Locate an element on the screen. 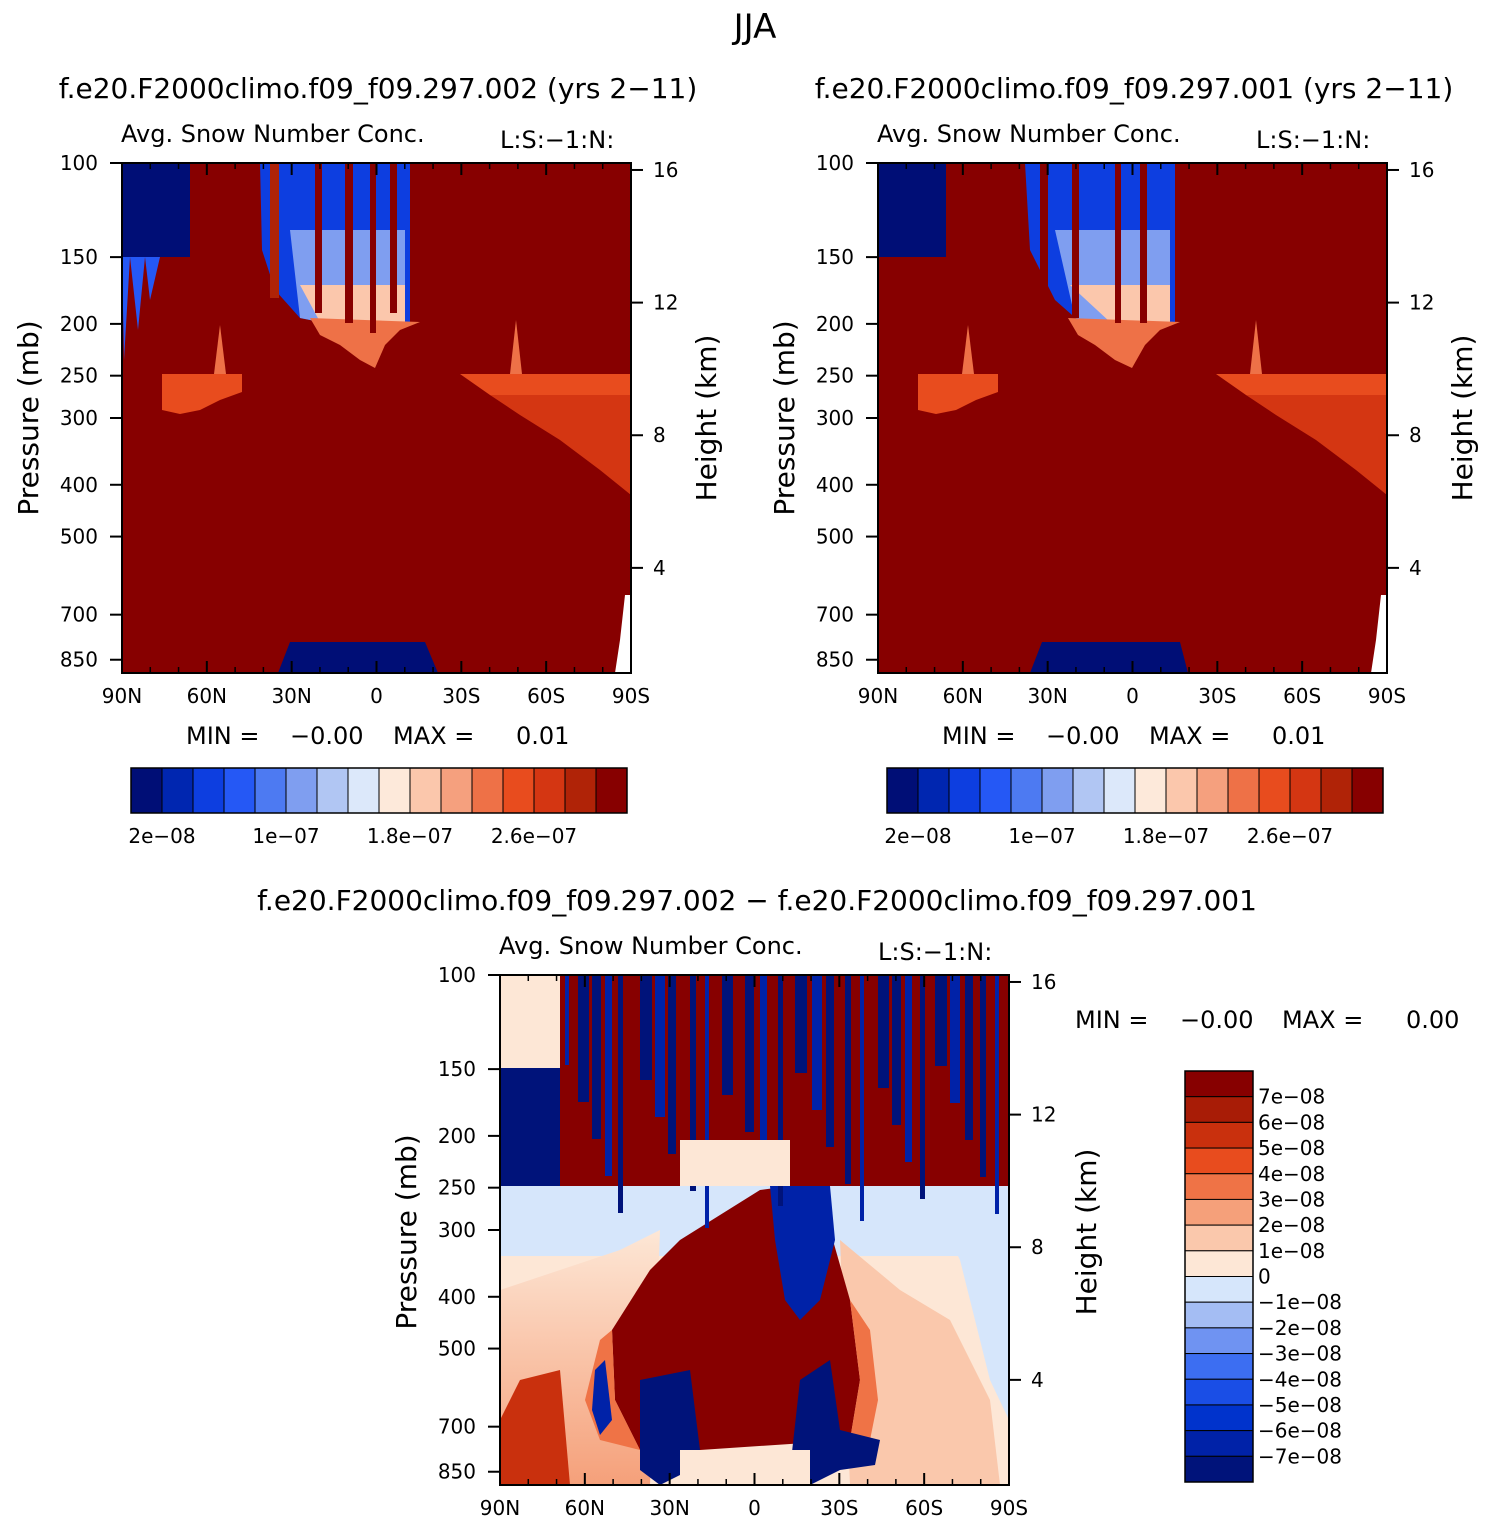 The height and width of the screenshot is (1535, 1510). field-blue-nh-mid is located at coordinates (602, 1397).